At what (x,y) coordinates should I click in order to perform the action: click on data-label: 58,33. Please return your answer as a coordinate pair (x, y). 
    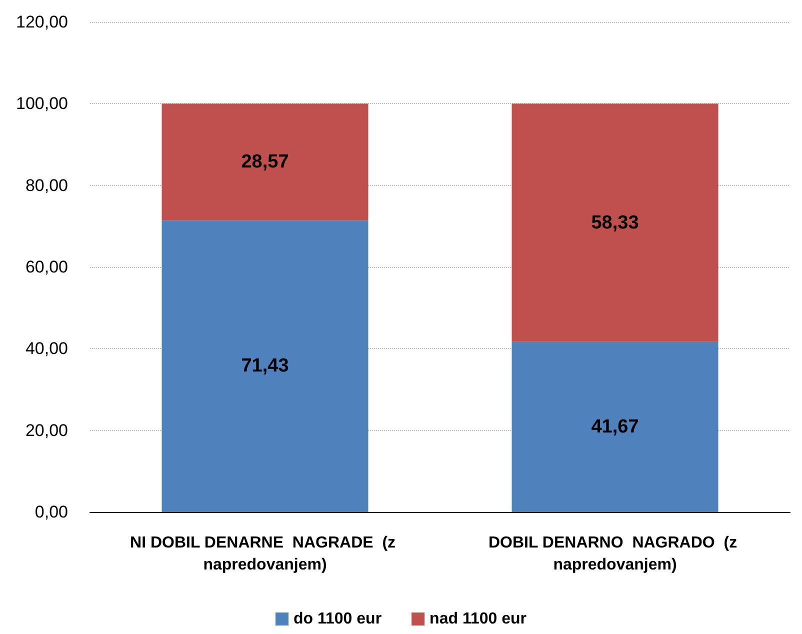
    Looking at the image, I should click on (615, 223).